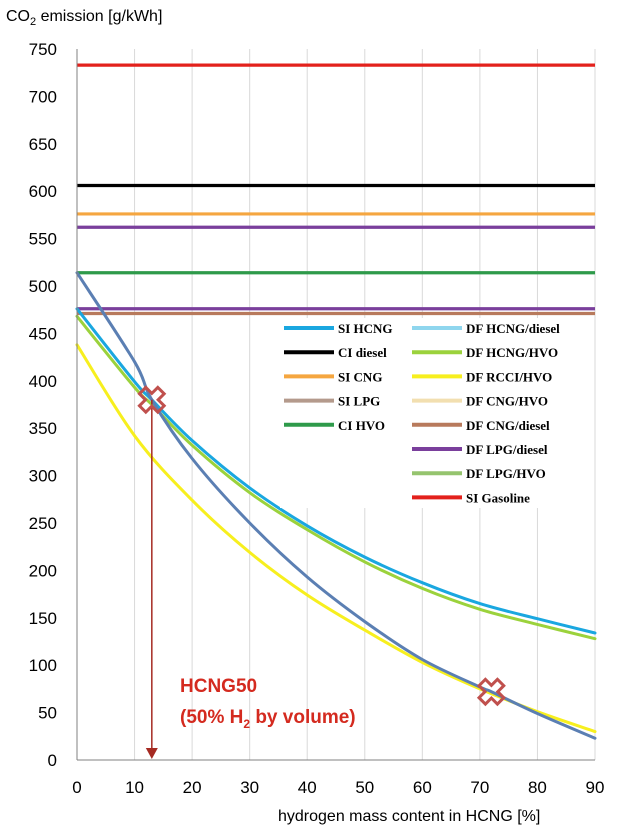 The height and width of the screenshot is (832, 619). I want to click on y-tick-label: 650, so click(43, 144).